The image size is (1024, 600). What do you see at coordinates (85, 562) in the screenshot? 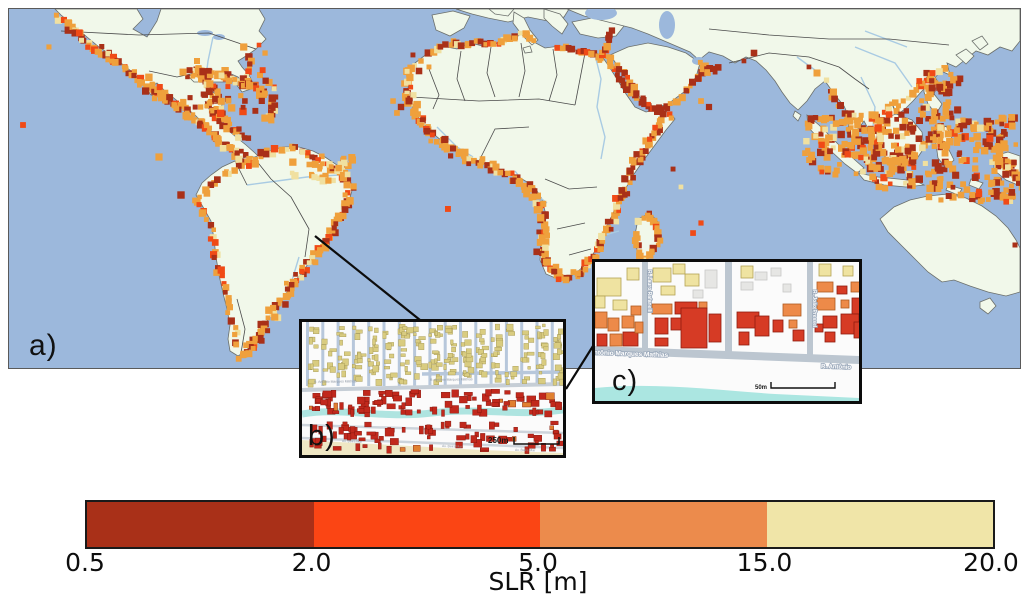
I see `colorbar-tick-0.5: 0.5` at bounding box center [85, 562].